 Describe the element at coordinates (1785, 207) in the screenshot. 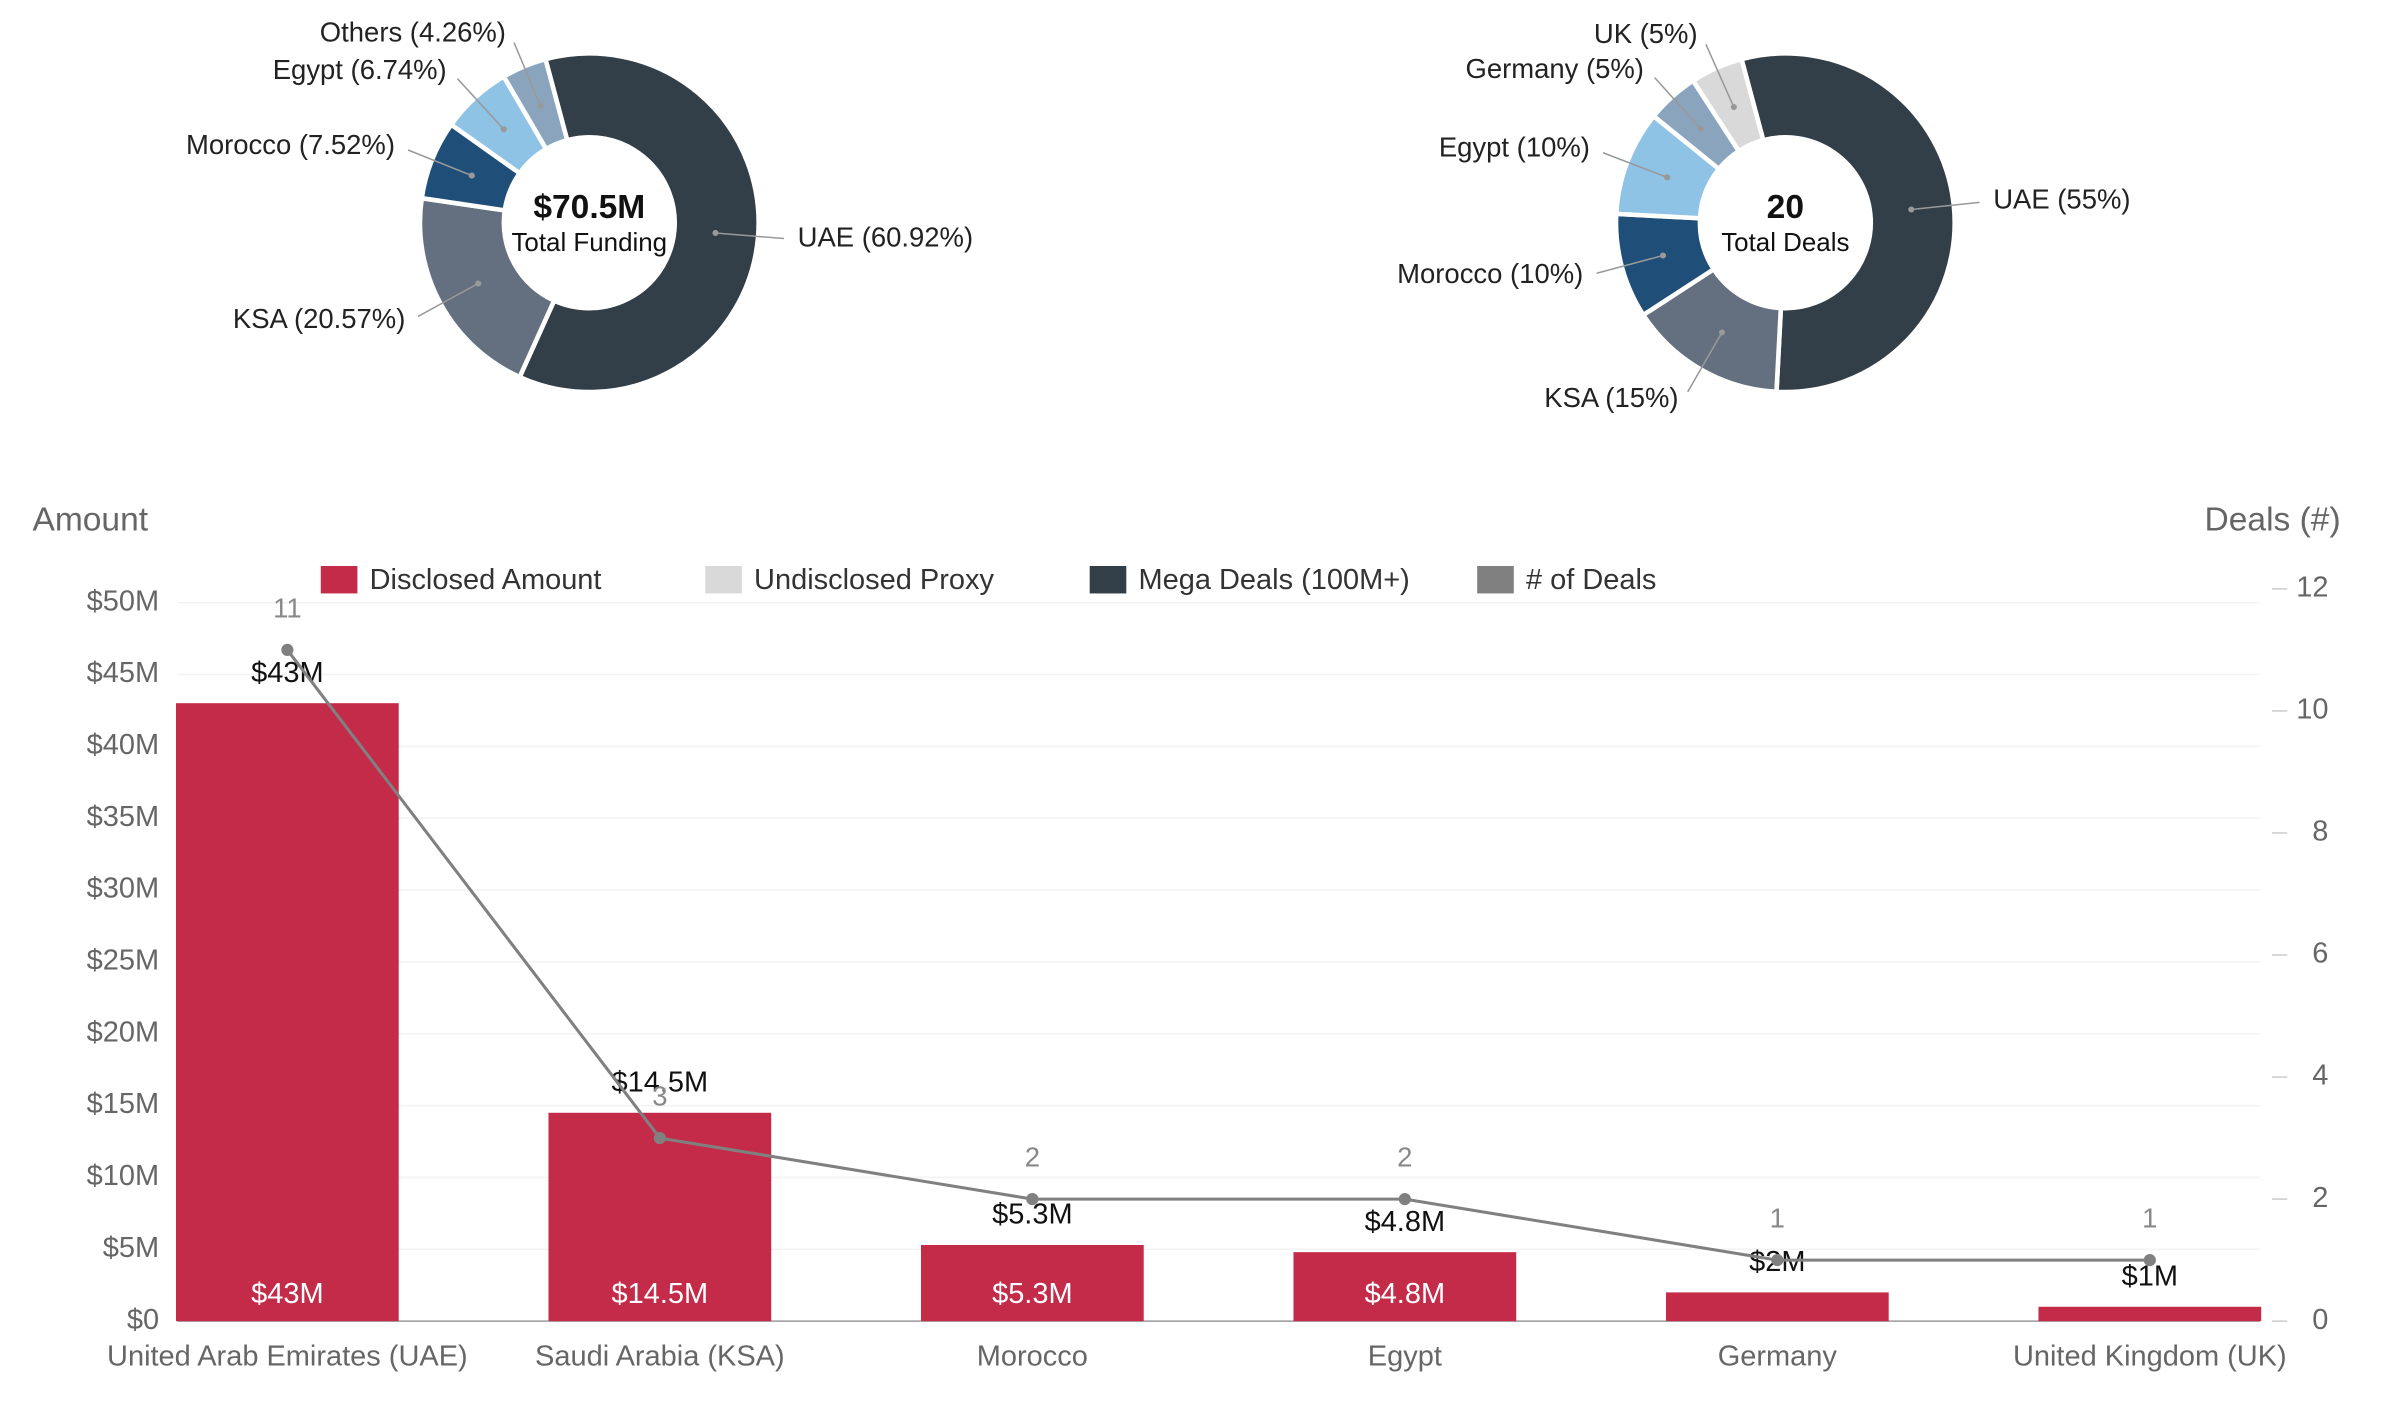

I see `center-value: 20` at that location.